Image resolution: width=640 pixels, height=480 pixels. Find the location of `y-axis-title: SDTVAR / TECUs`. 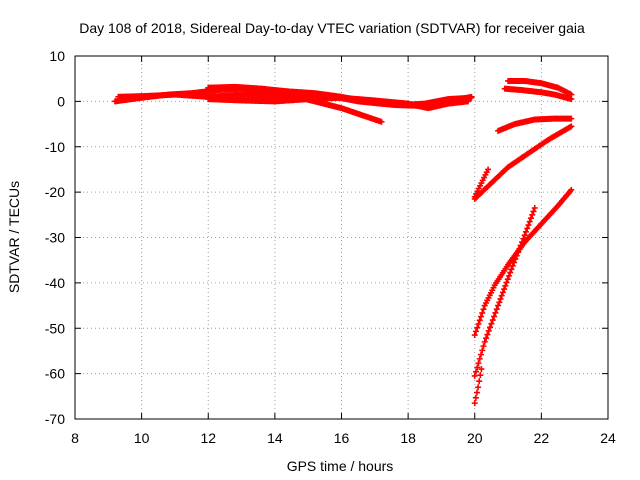

y-axis-title: SDTVAR / TECUs is located at coordinates (14, 237).